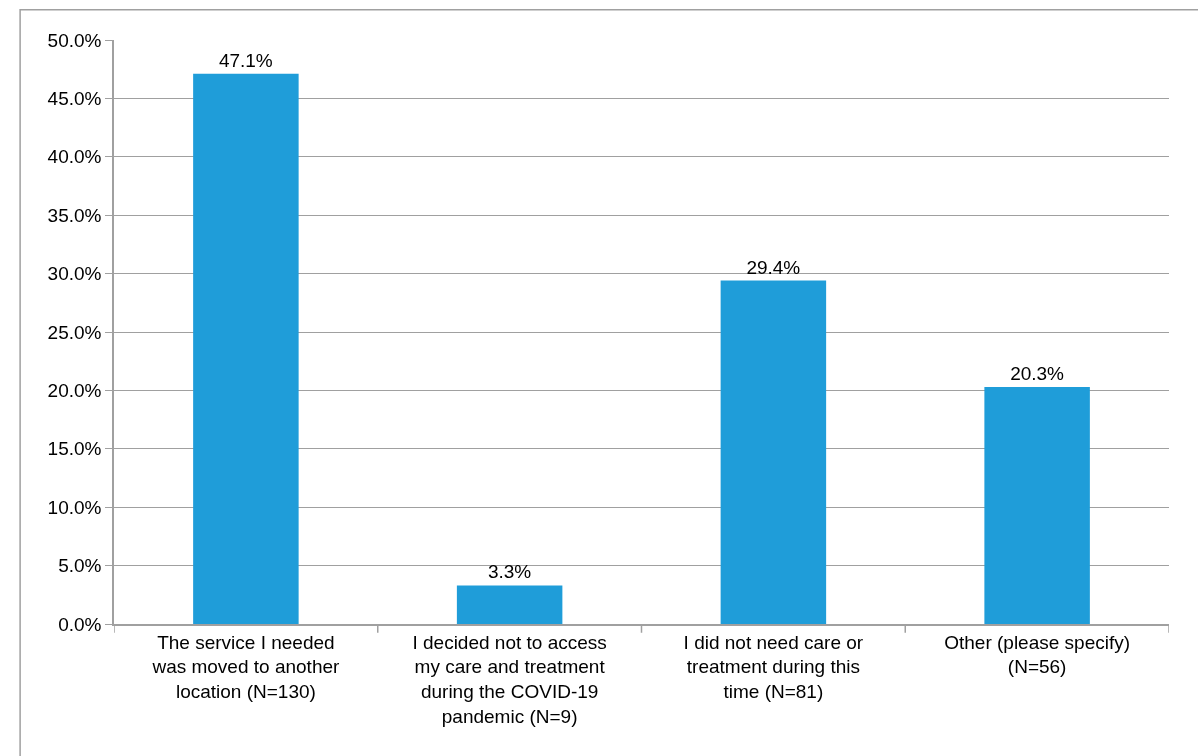 This screenshot has height=756, width=1198. What do you see at coordinates (74, 391) in the screenshot?
I see `y-tick-label: 20.0%` at bounding box center [74, 391].